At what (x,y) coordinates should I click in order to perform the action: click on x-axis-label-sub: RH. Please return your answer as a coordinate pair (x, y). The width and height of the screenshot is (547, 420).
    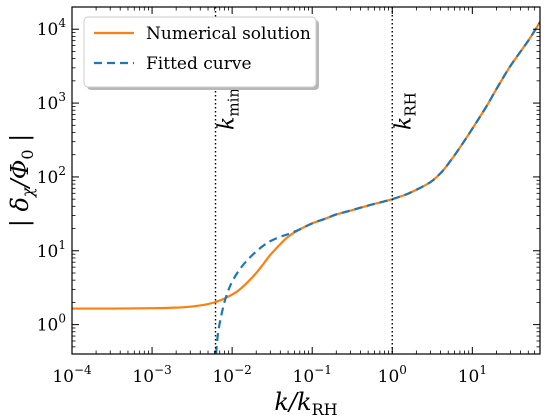
    Looking at the image, I should click on (325, 409).